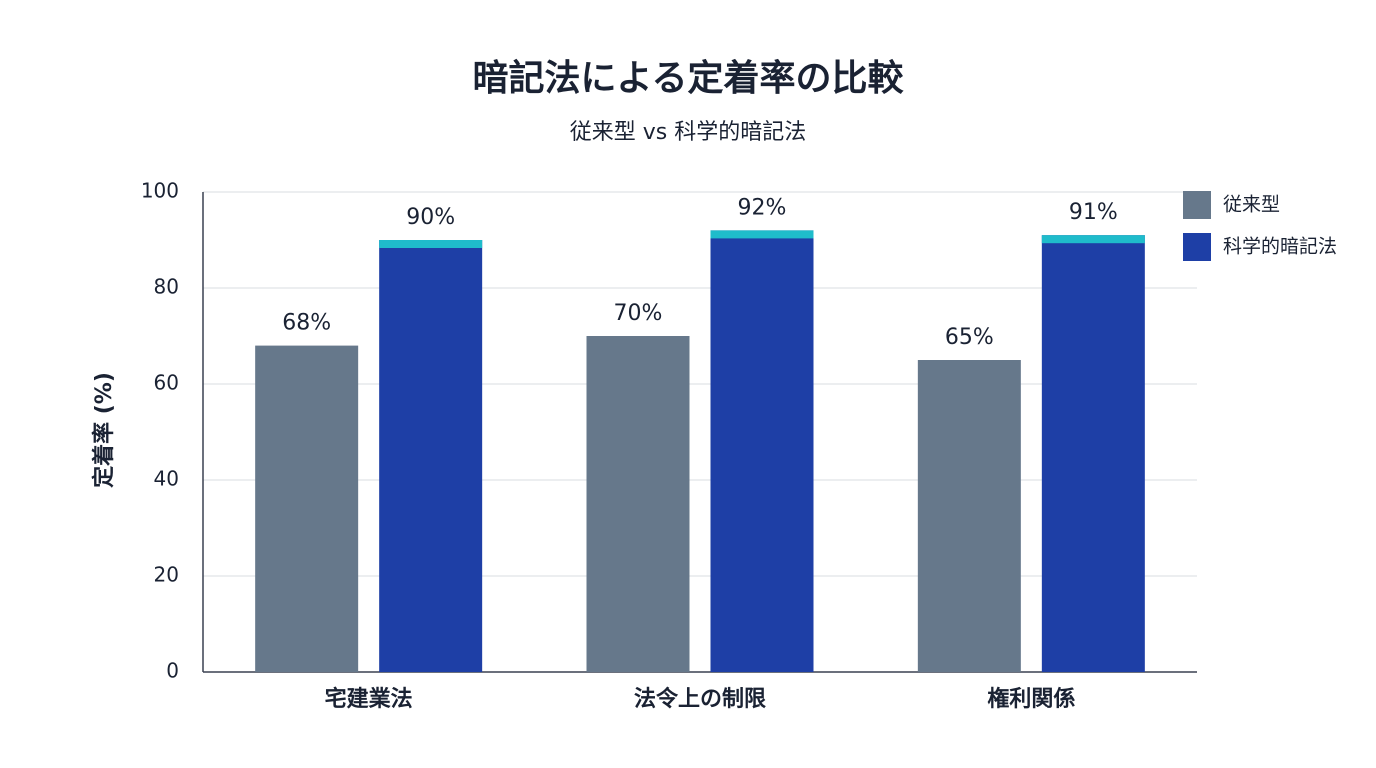  I want to click on x-tick-label: 権利関係, so click(1031, 699).